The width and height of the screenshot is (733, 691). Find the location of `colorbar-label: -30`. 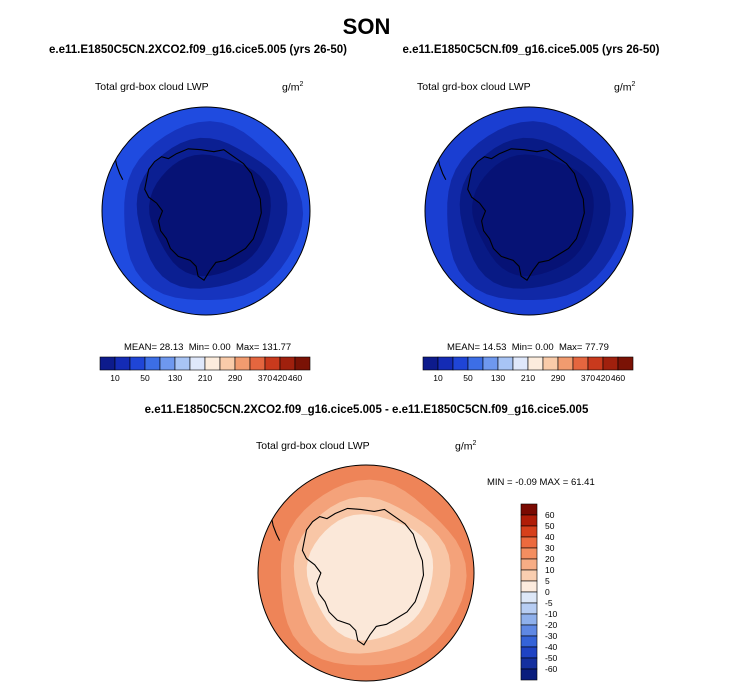

colorbar-label: -30 is located at coordinates (551, 636).